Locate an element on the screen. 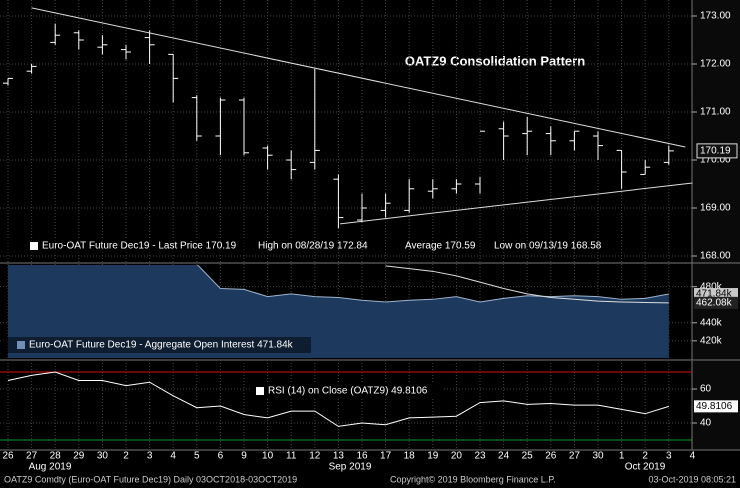 This screenshot has width=740, height=488. last-price-box is located at coordinates (717, 151).